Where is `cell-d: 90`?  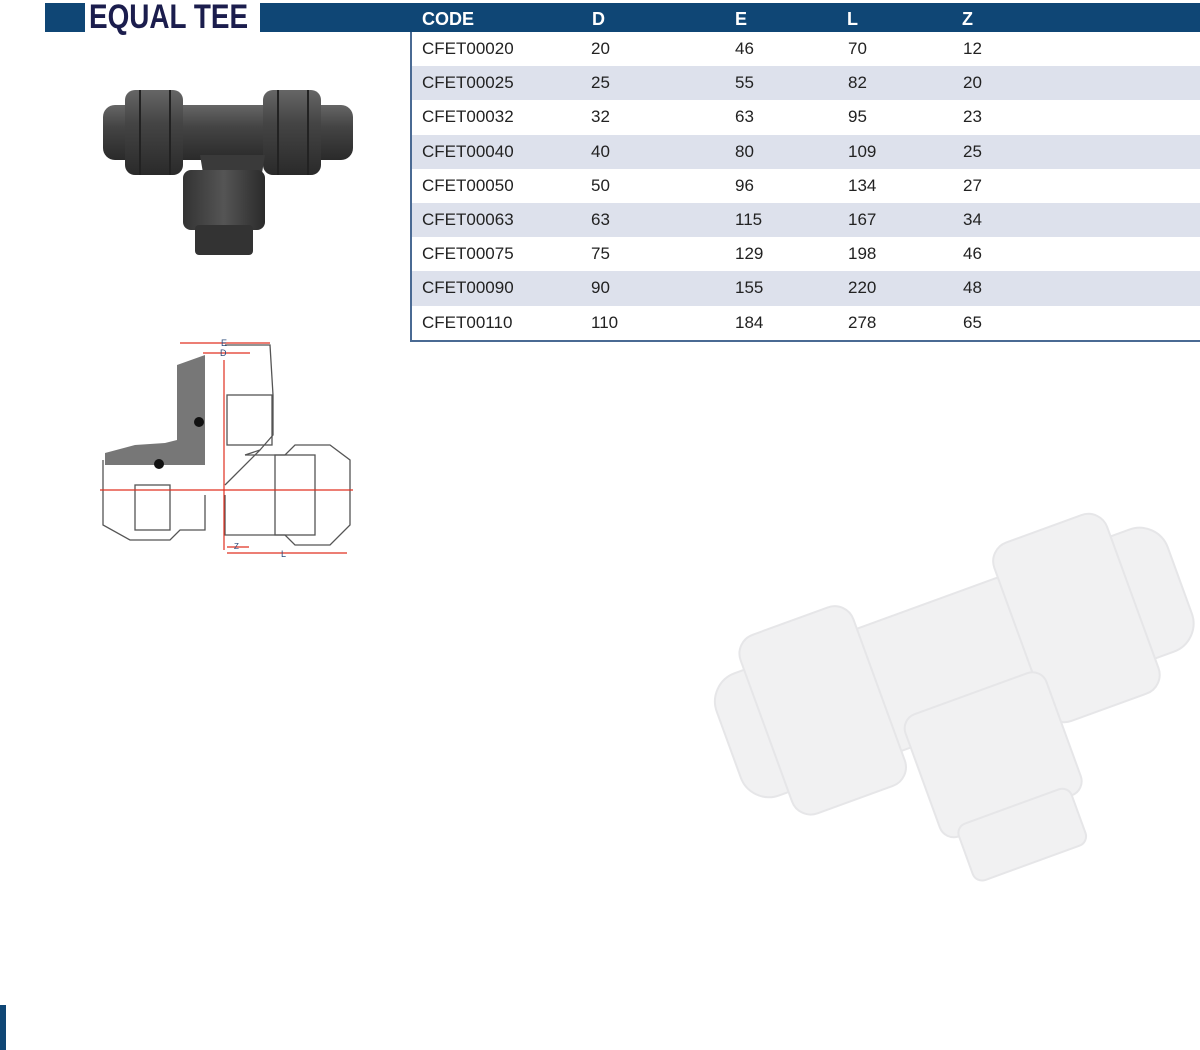
cell-d: 90 is located at coordinates (600, 288).